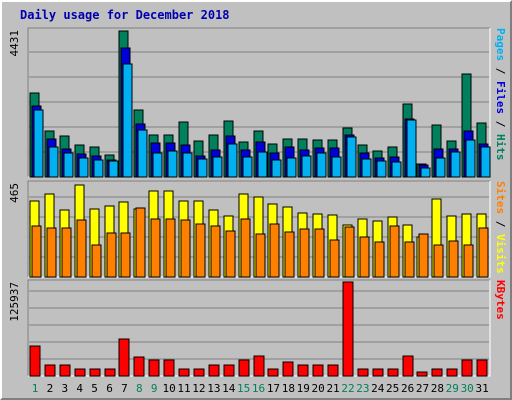  I want to click on x-tick-label-day-20: 20, so click(318, 388).